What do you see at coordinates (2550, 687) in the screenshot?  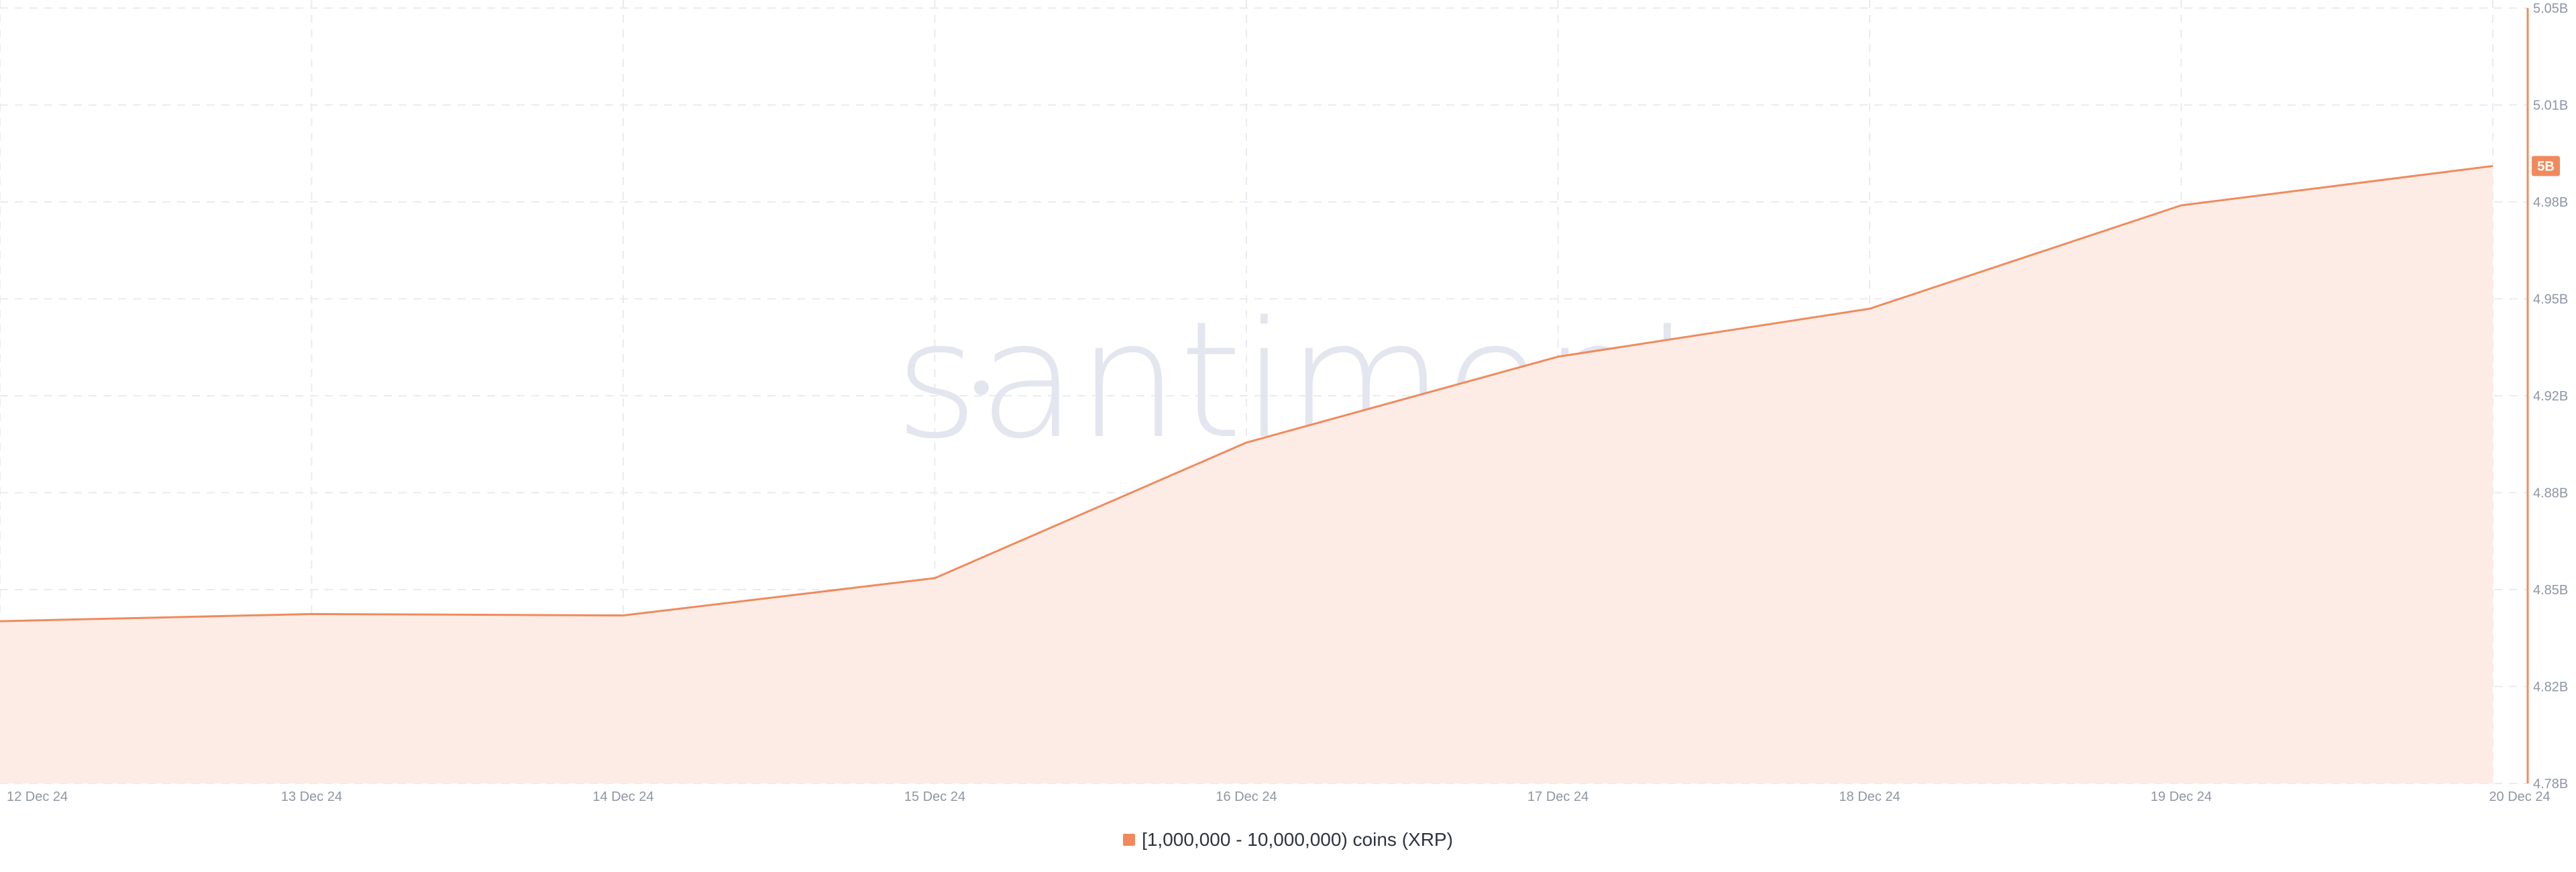 I see `y-tick-label: 4.82B` at bounding box center [2550, 687].